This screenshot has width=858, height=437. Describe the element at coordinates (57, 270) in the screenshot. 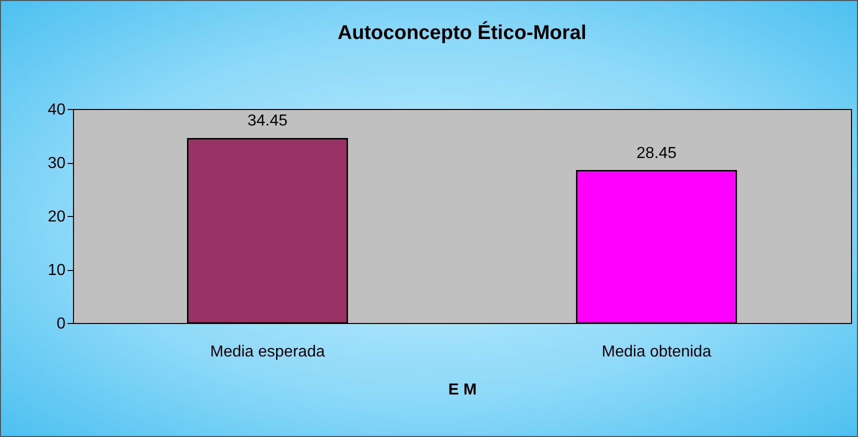

I see `y-tick-label: 10` at that location.